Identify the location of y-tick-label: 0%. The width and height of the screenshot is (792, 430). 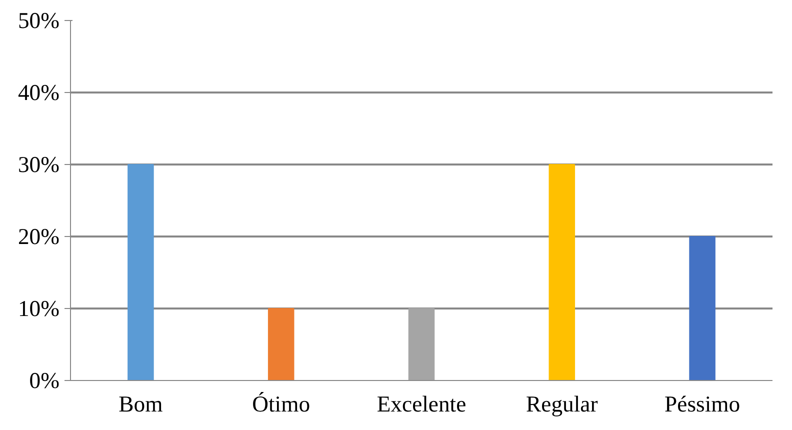
(44, 380).